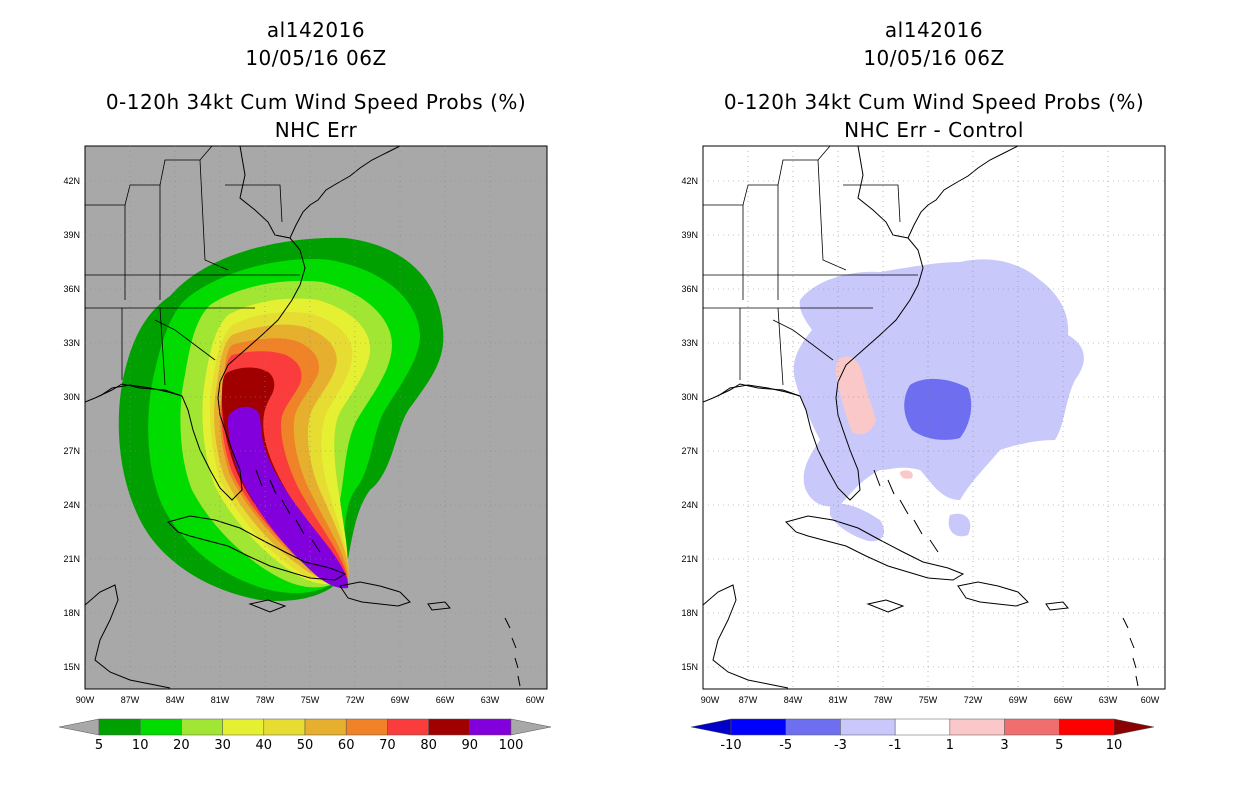 This screenshot has width=1236, height=800. I want to click on left-colorbar-label: 20, so click(181, 745).